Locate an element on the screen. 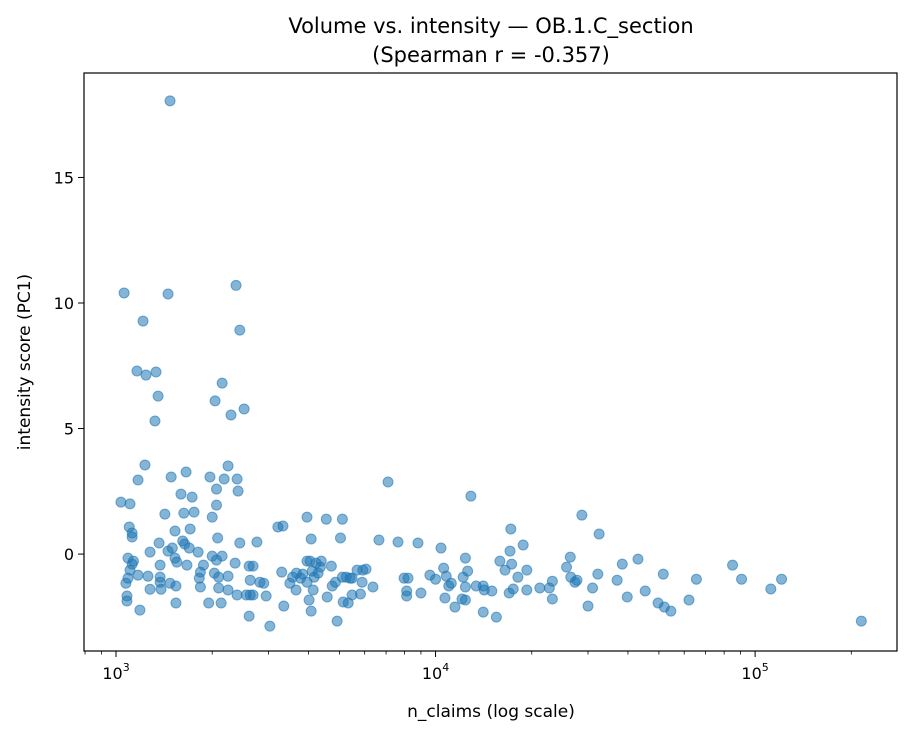 The width and height of the screenshot is (913, 736). y-axis-label: intensity score (PC1) is located at coordinates (25, 362).